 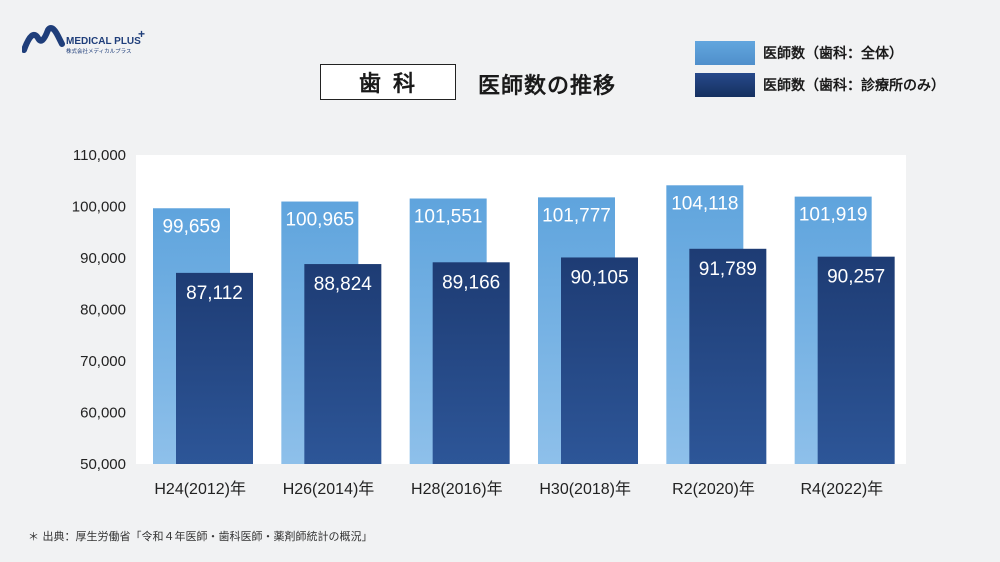 I want to click on logo-plus-mark: +, so click(x=141, y=34).